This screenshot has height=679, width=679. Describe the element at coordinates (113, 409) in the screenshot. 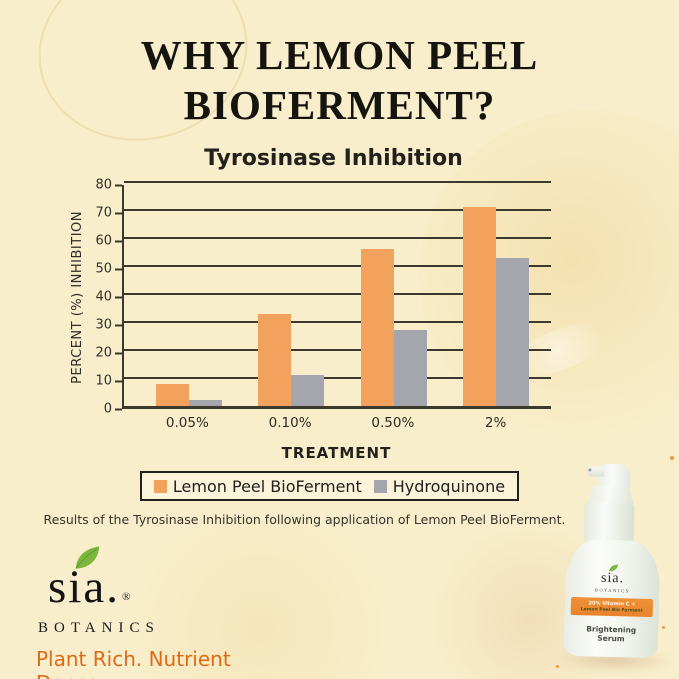

I see `y-tick: 0` at that location.